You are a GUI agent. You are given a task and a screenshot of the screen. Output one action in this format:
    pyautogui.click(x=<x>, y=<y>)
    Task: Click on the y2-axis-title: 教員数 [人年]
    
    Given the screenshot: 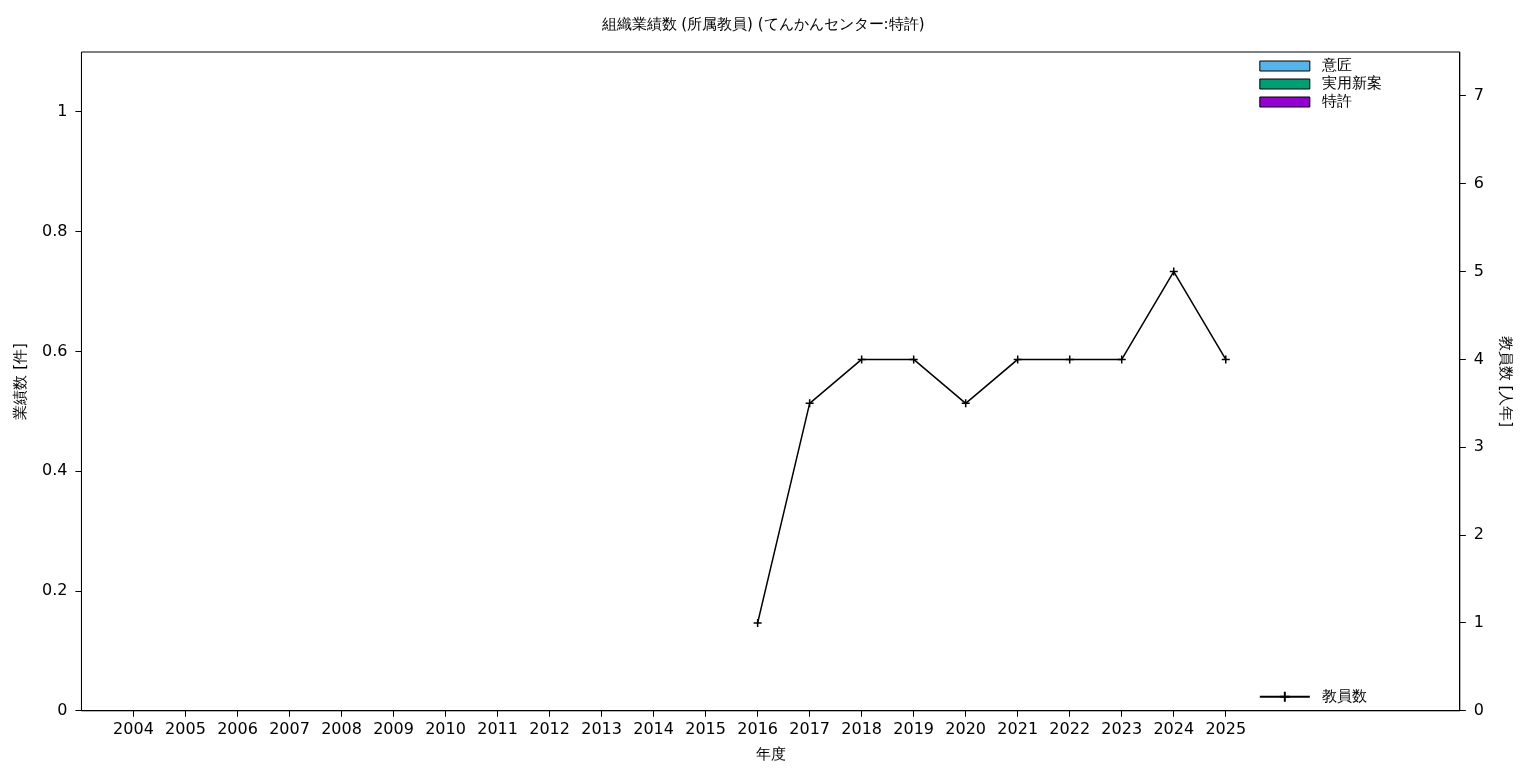 What is the action you would take?
    pyautogui.click(x=1506, y=381)
    